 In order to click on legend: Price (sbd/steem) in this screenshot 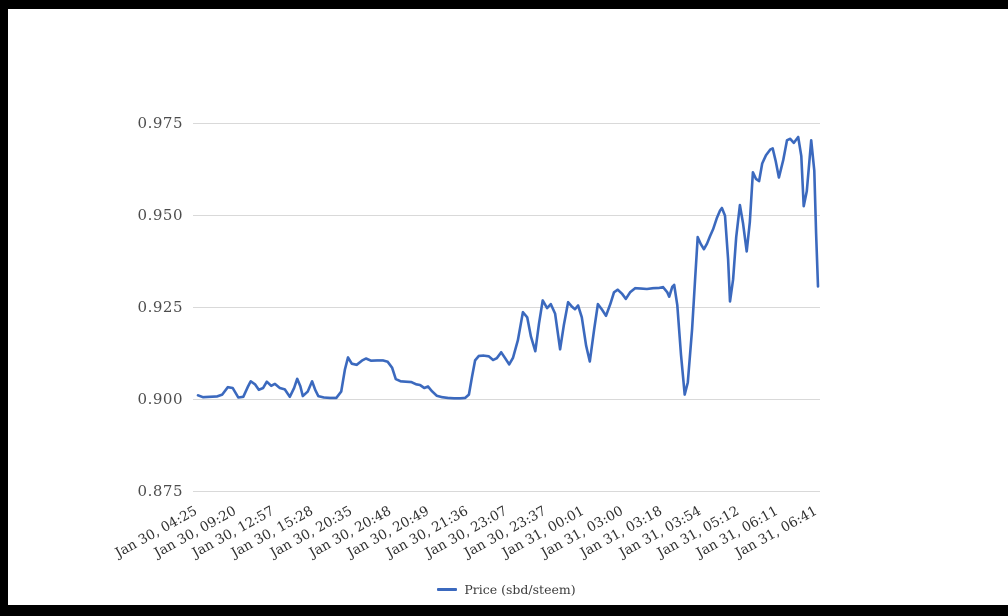, I will do `click(506, 589)`.